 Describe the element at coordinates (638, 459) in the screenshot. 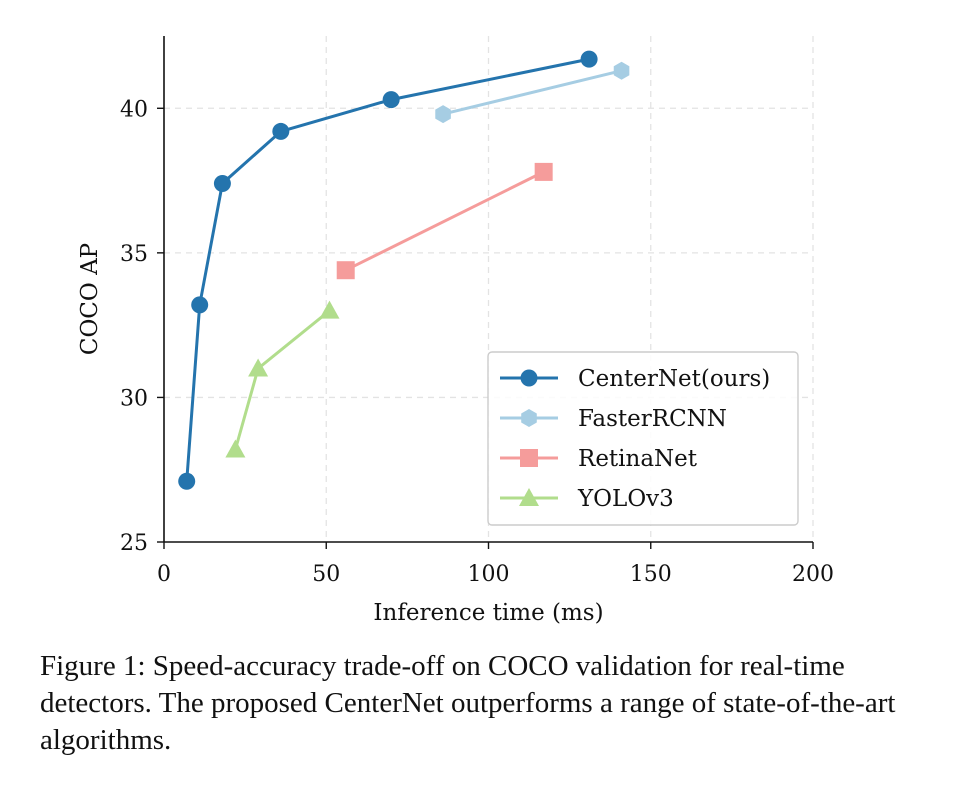

I see `legend-label: RetinaNet` at that location.